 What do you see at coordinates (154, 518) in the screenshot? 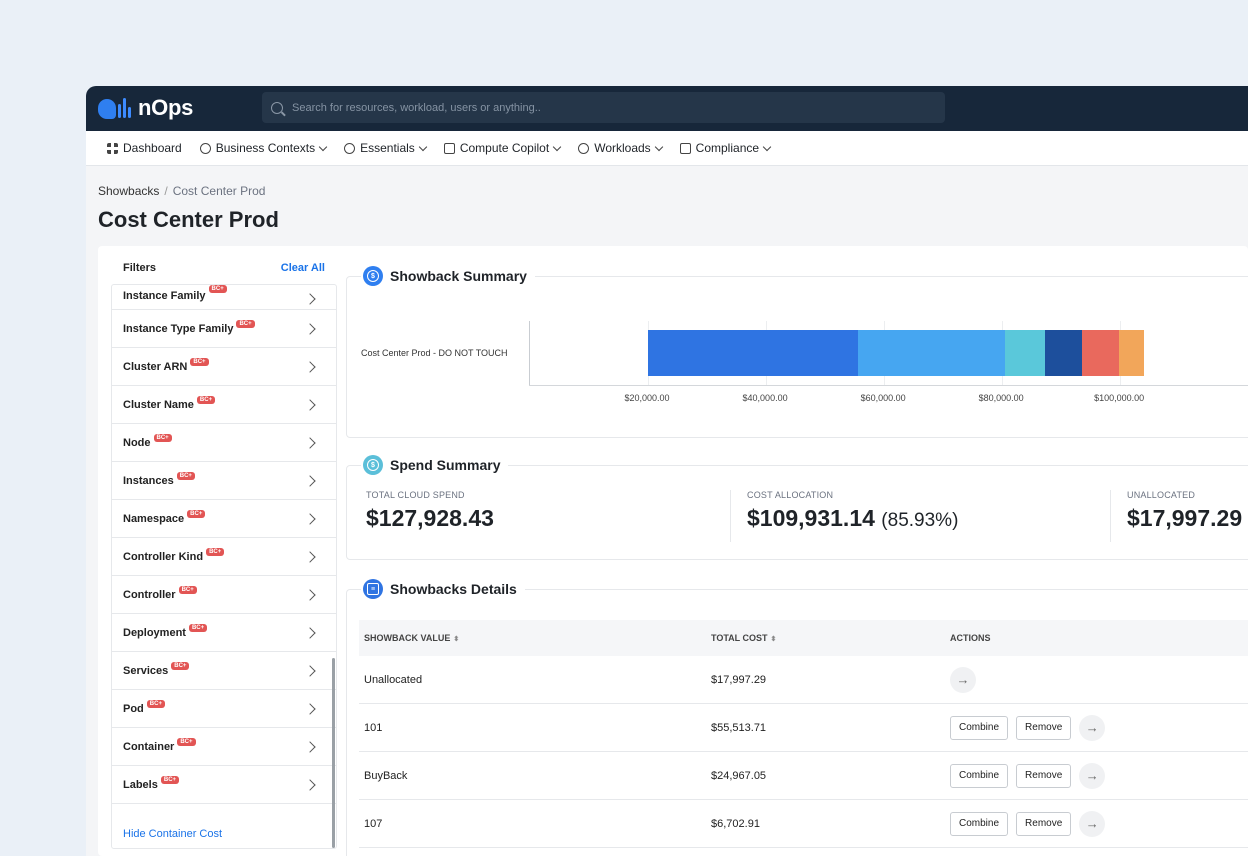
I see `filter-label: Namespace` at bounding box center [154, 518].